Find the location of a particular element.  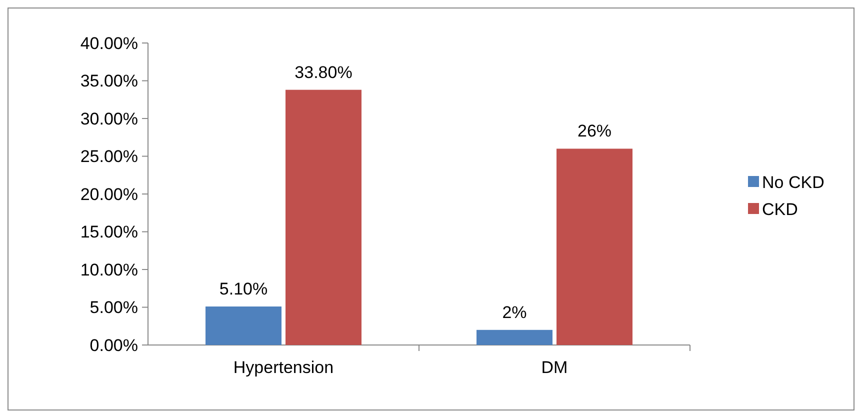

y-tick-label: 0.00% is located at coordinates (114, 345).